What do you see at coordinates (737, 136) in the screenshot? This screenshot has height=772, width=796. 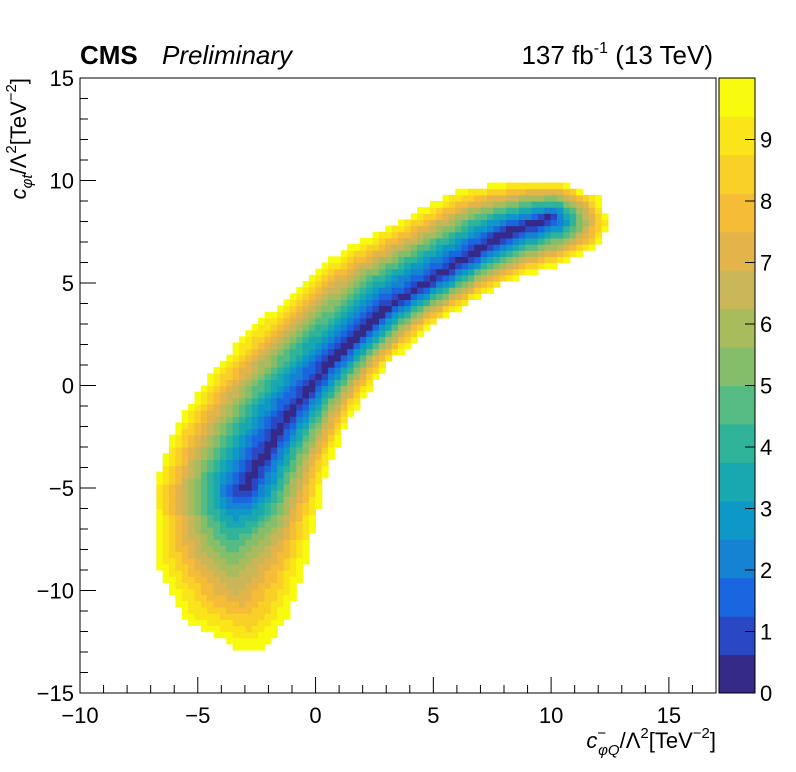 I see `color-scale-band` at bounding box center [737, 136].